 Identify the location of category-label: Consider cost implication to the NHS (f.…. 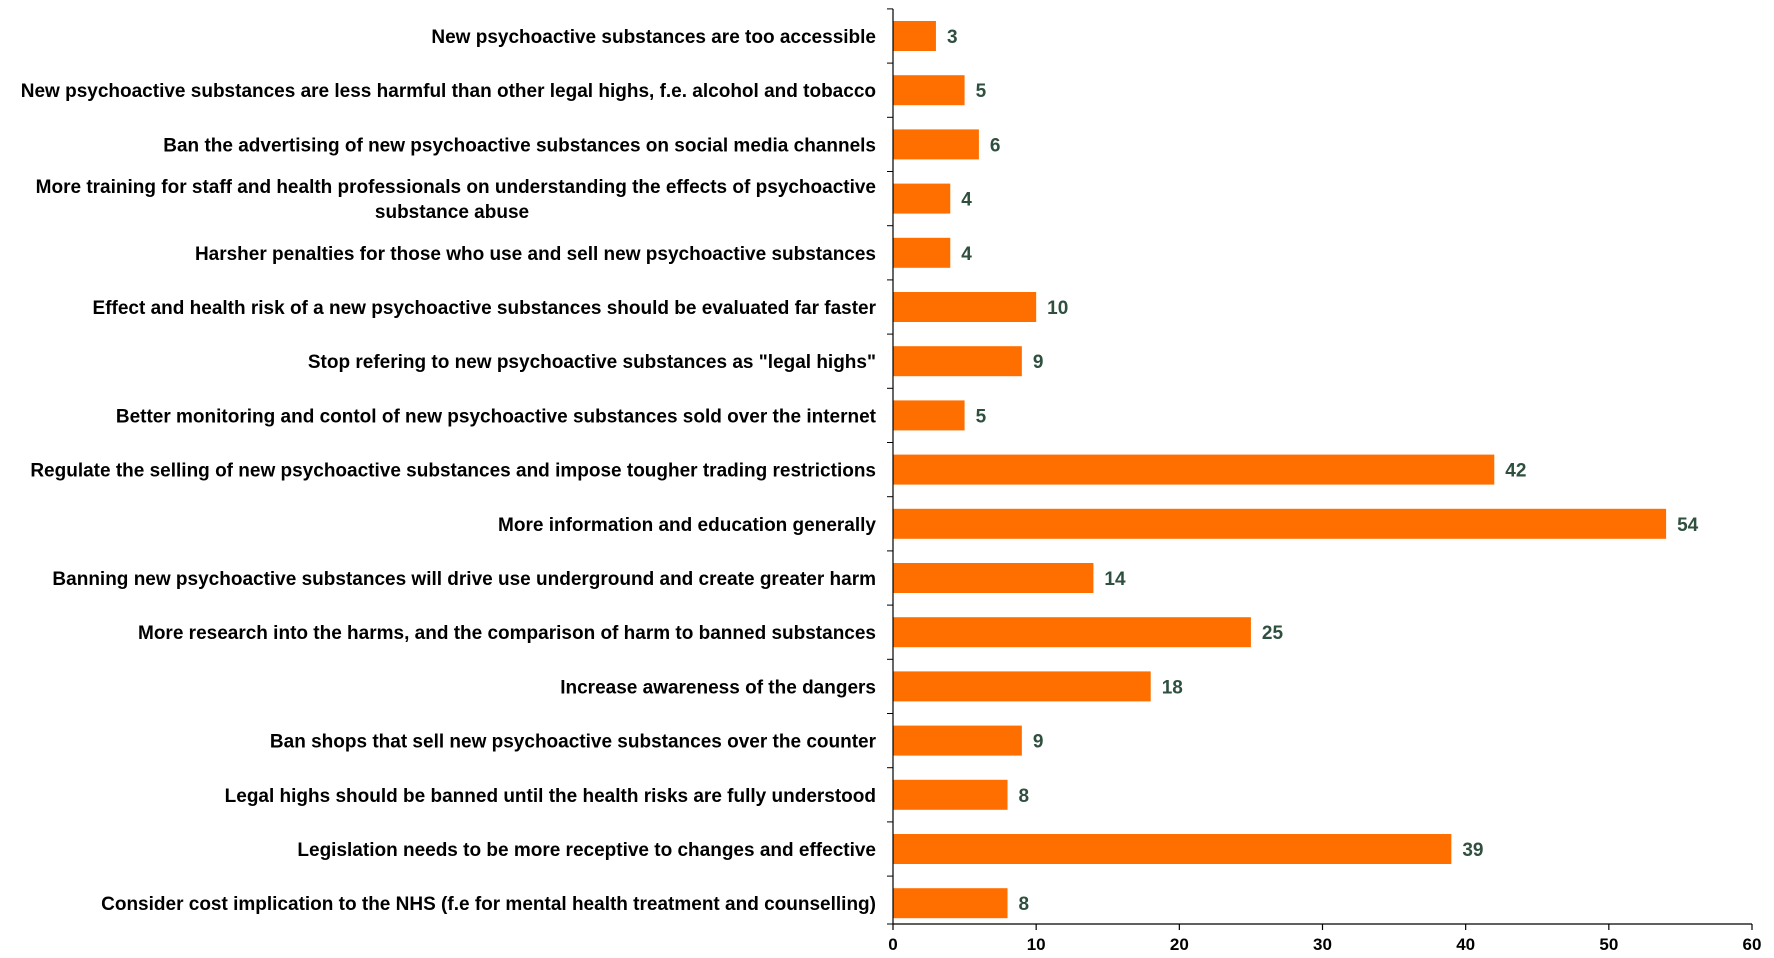
(488, 904).